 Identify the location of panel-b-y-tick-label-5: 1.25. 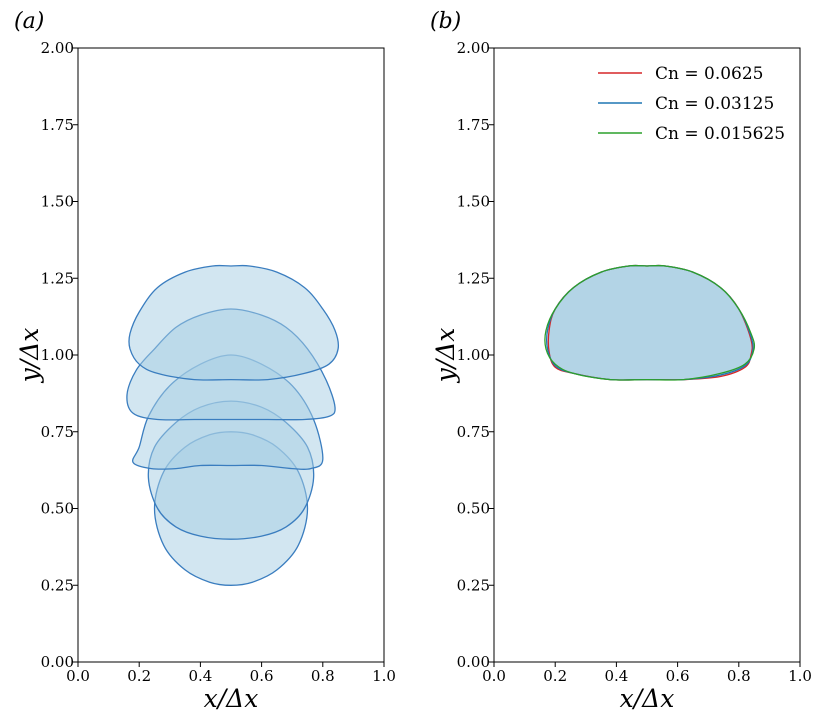
(473, 278).